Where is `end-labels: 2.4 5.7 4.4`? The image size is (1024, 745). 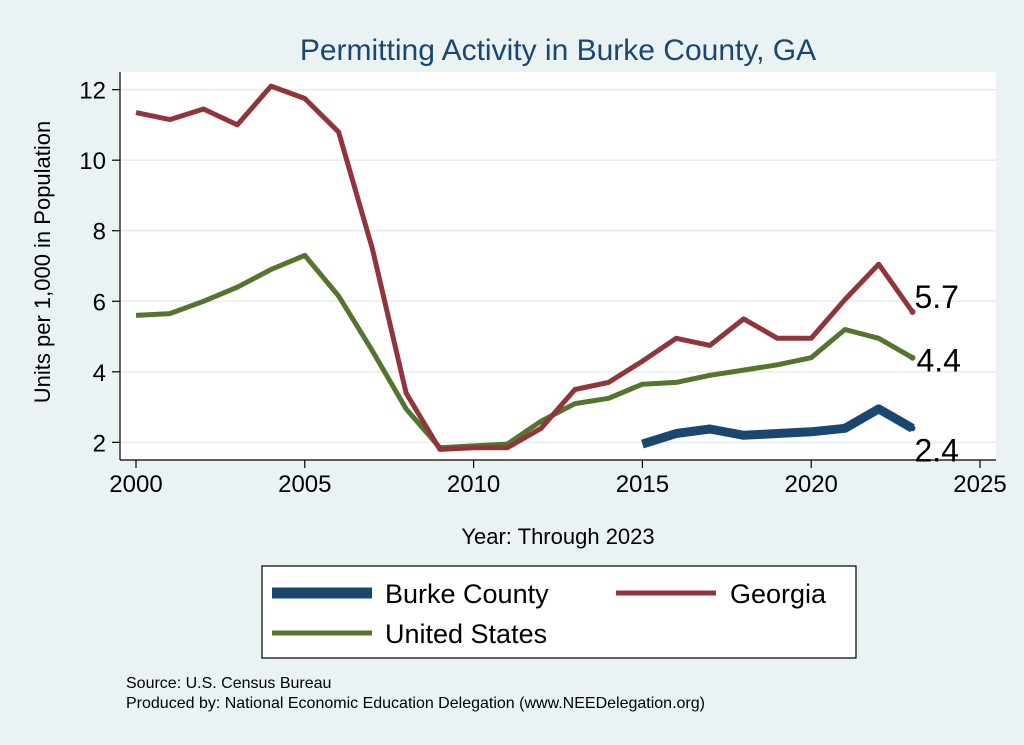 end-labels: 2.4 5.7 4.4 is located at coordinates (935, 373).